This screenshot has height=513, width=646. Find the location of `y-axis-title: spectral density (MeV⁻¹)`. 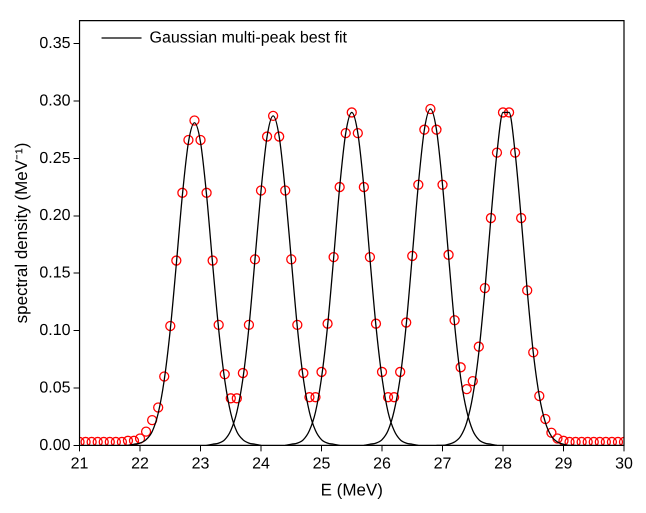

y-axis-title: spectral density (MeV⁻¹) is located at coordinates (21, 233).